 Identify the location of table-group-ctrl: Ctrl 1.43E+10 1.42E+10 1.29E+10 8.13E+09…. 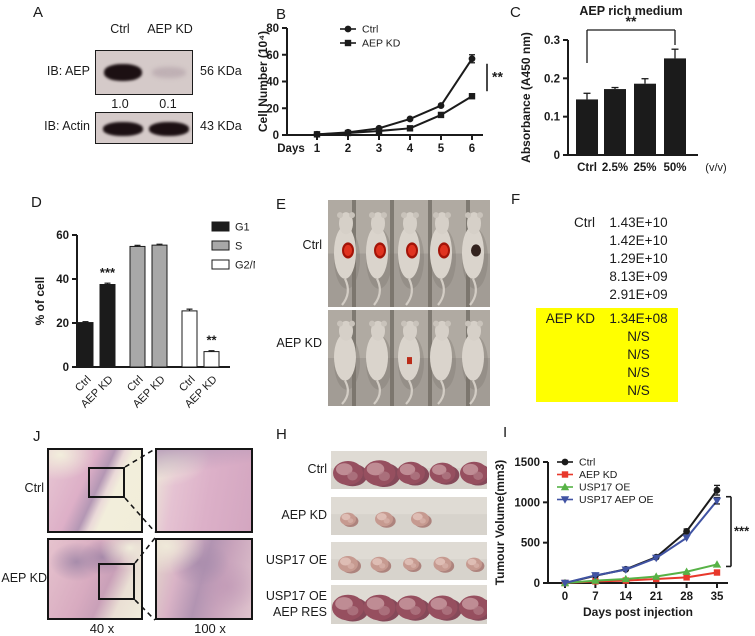
(607, 259).